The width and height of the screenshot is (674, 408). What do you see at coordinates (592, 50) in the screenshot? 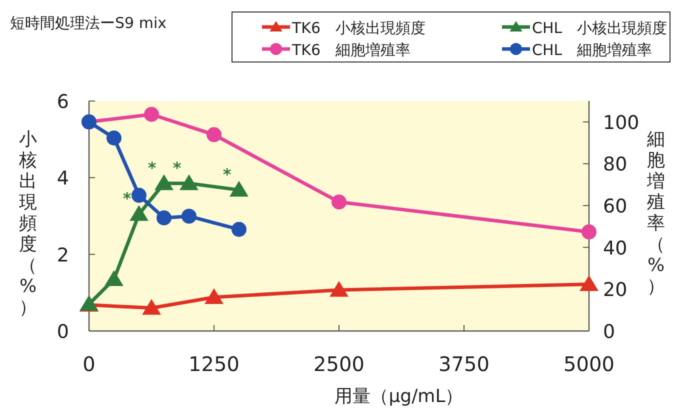
I see `legend-label: CHL 細胞増殖率` at bounding box center [592, 50].